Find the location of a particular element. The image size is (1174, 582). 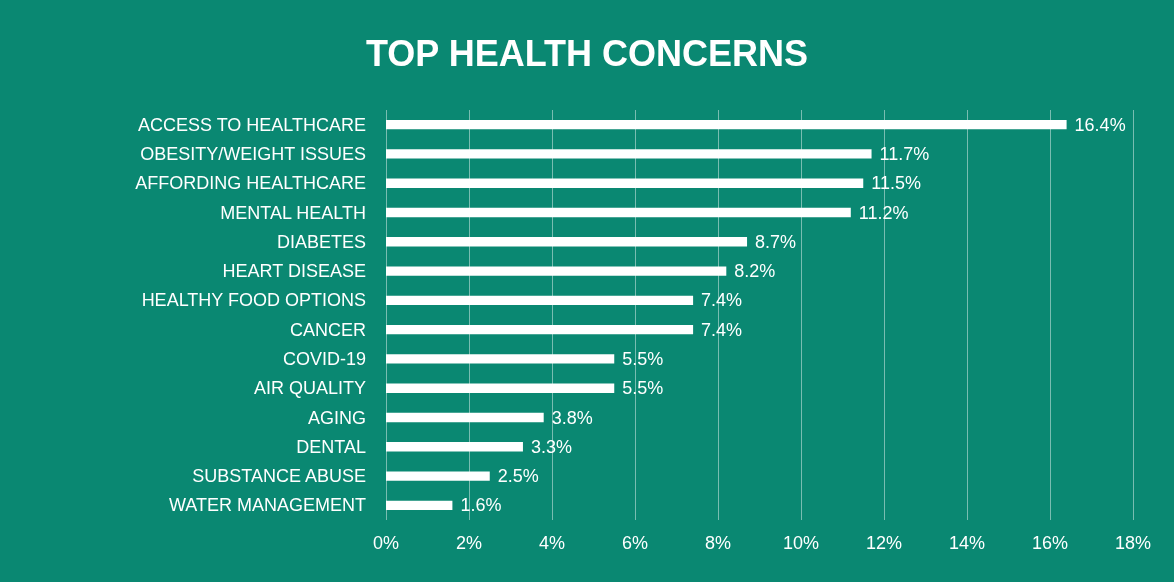

y-tick-label: AFFORDING HEALTHCARE is located at coordinates (250, 183).